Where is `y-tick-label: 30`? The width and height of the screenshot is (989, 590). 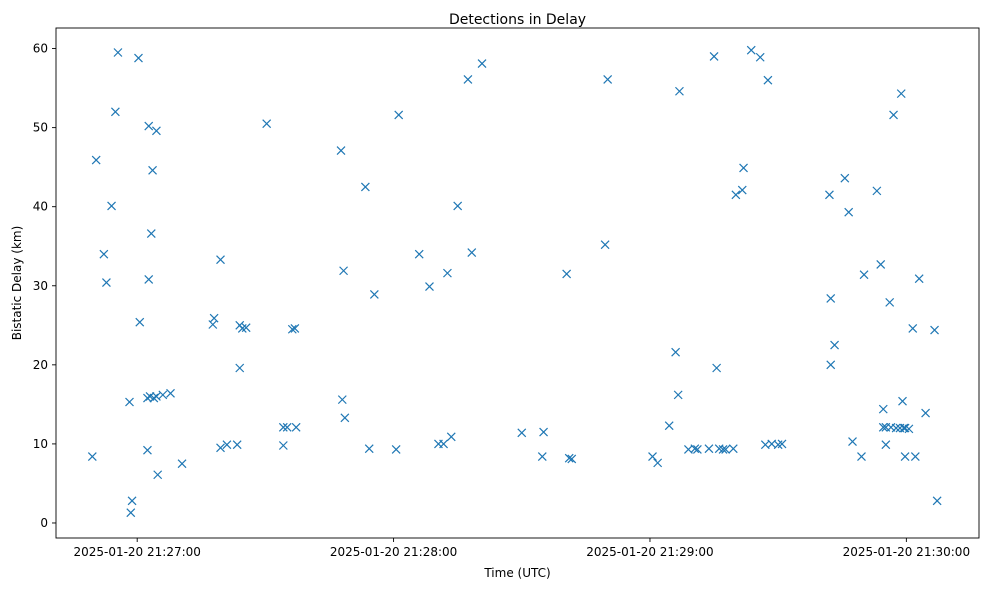 y-tick-label: 30 is located at coordinates (40, 286).